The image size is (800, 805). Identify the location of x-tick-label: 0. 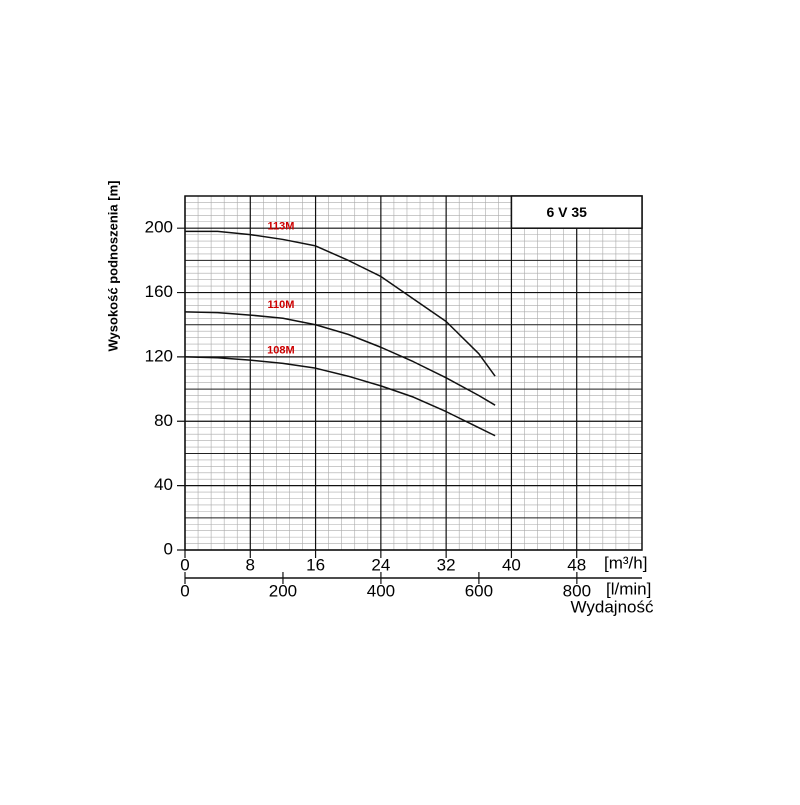
(184, 564).